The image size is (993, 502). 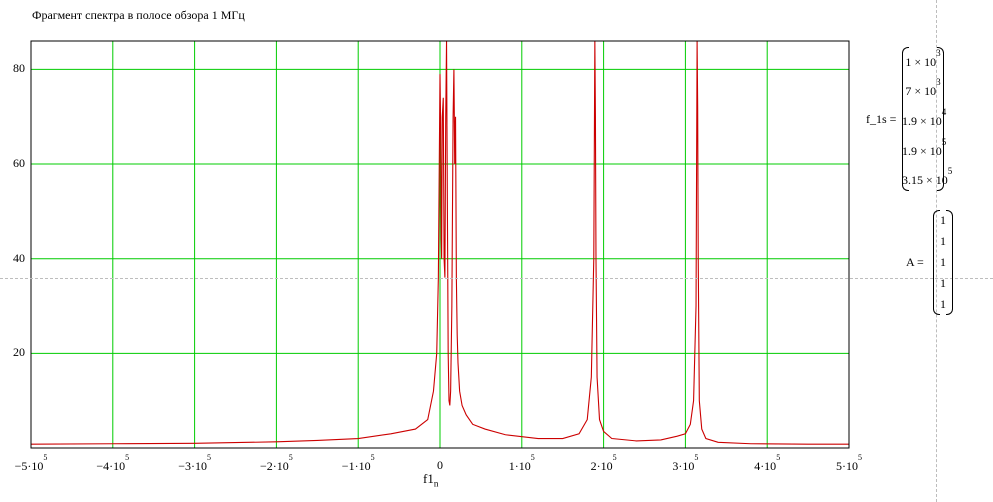 What do you see at coordinates (924, 117) in the screenshot?
I see `f1s-value: 1.9 × 10⁴` at bounding box center [924, 117].